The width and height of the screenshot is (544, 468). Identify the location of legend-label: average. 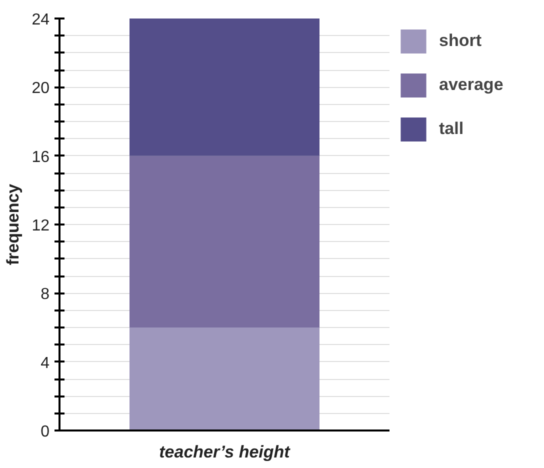
(471, 85).